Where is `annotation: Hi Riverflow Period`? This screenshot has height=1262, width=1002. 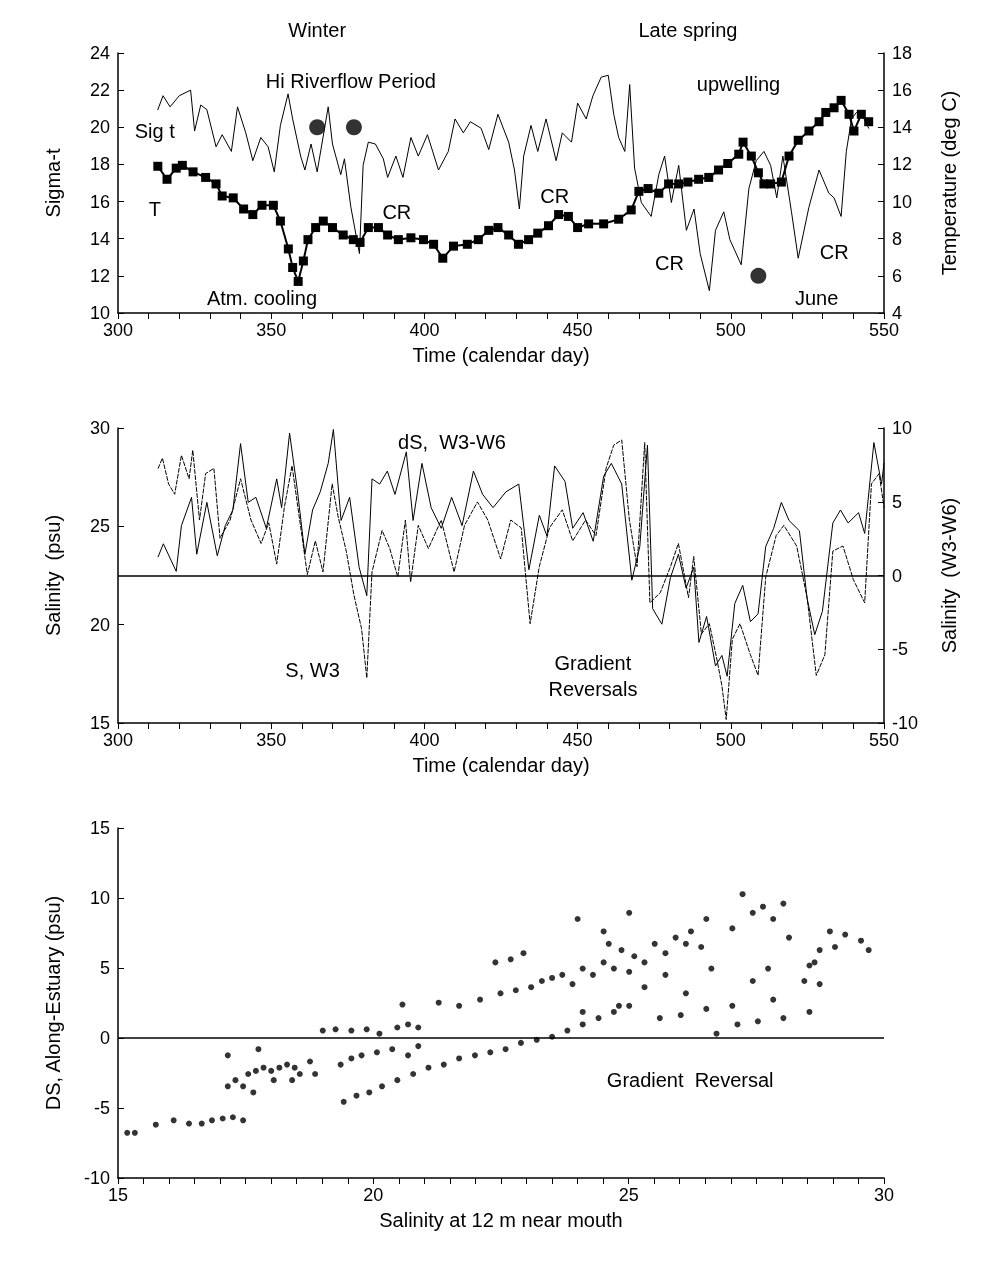
annotation: Hi Riverflow Period is located at coordinates (350, 80).